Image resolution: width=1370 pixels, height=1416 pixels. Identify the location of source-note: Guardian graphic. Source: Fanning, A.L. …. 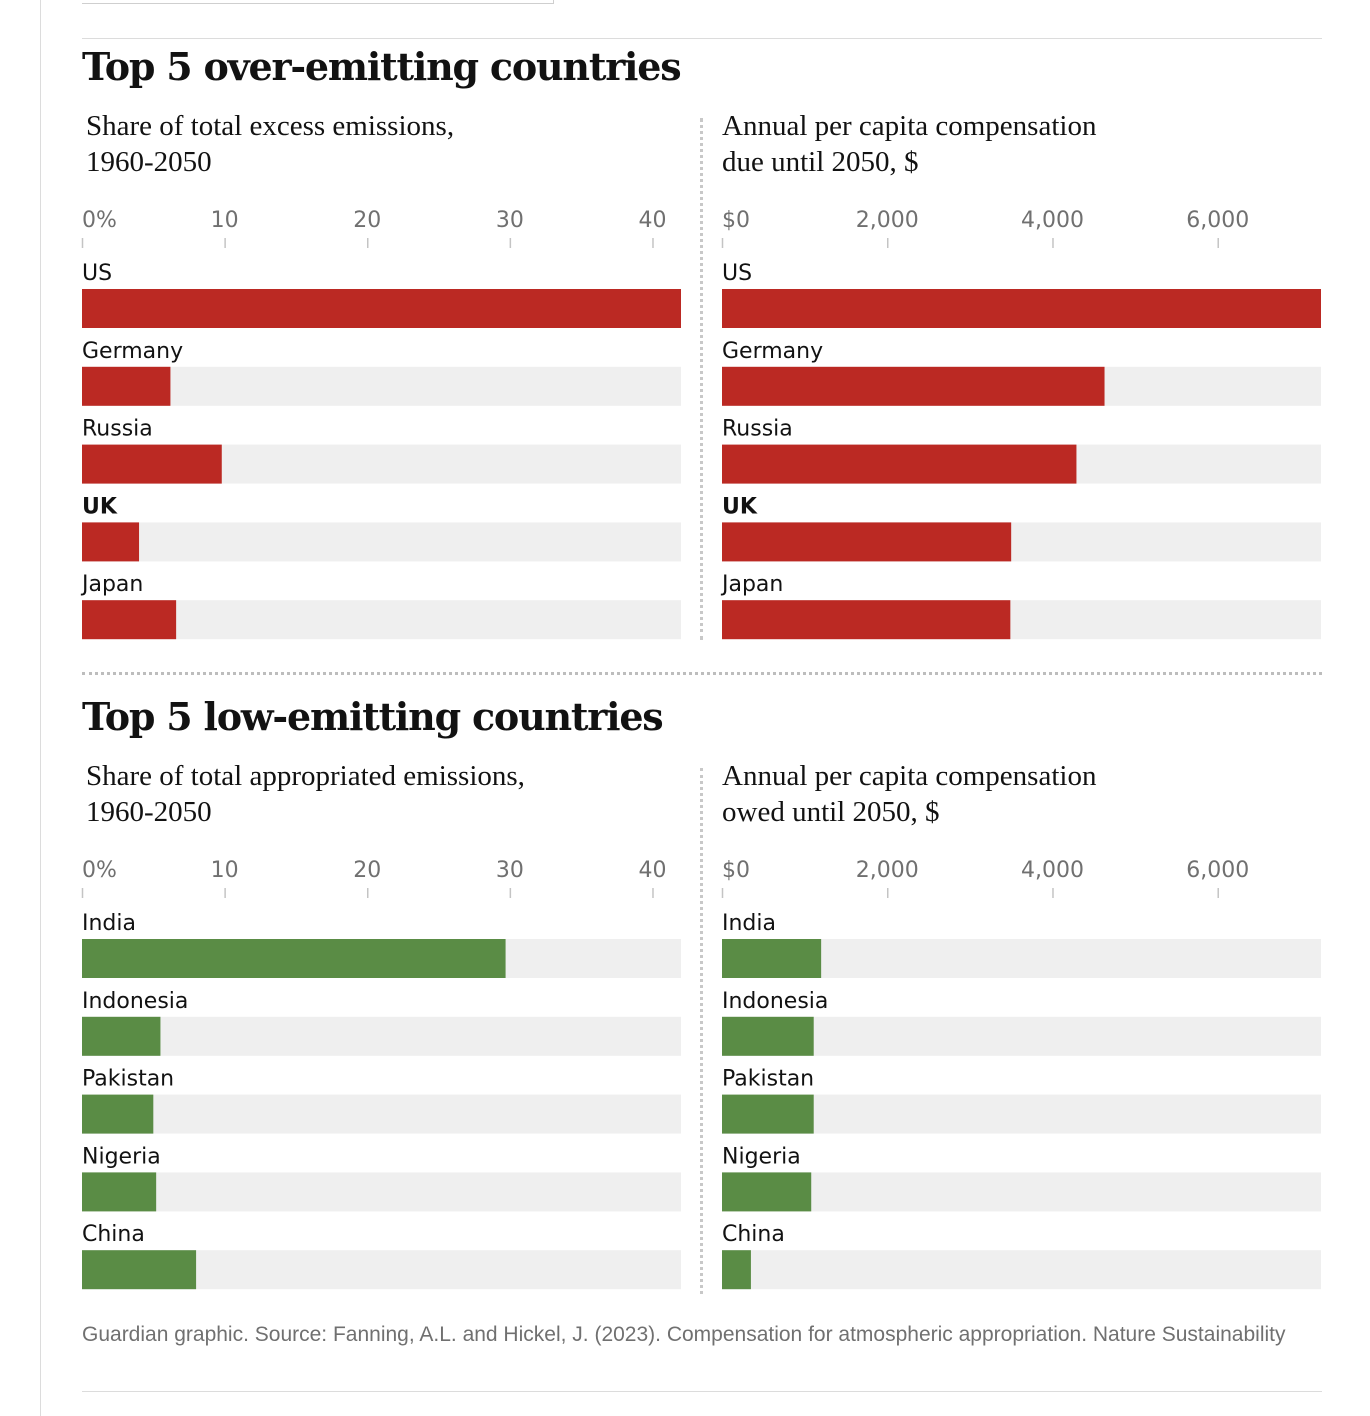
(684, 1334).